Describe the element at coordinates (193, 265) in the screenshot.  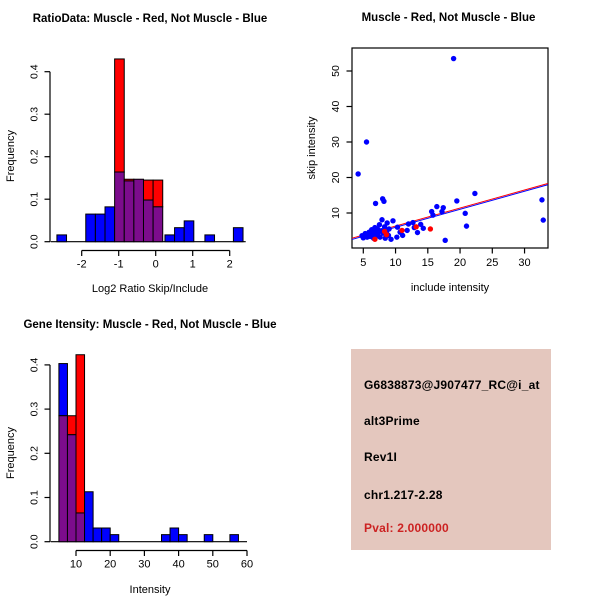
I see `svg-text: 1` at that location.